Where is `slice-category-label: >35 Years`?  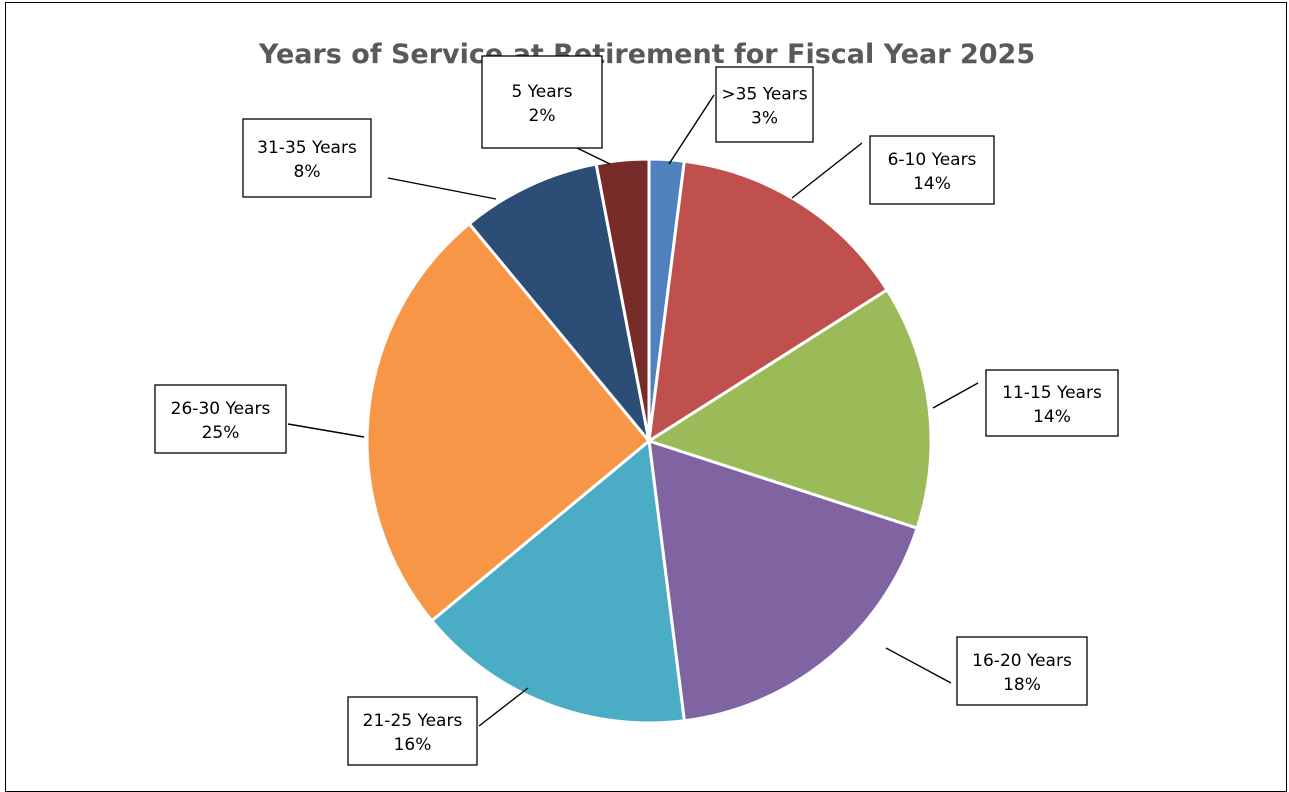 slice-category-label: >35 Years is located at coordinates (764, 95).